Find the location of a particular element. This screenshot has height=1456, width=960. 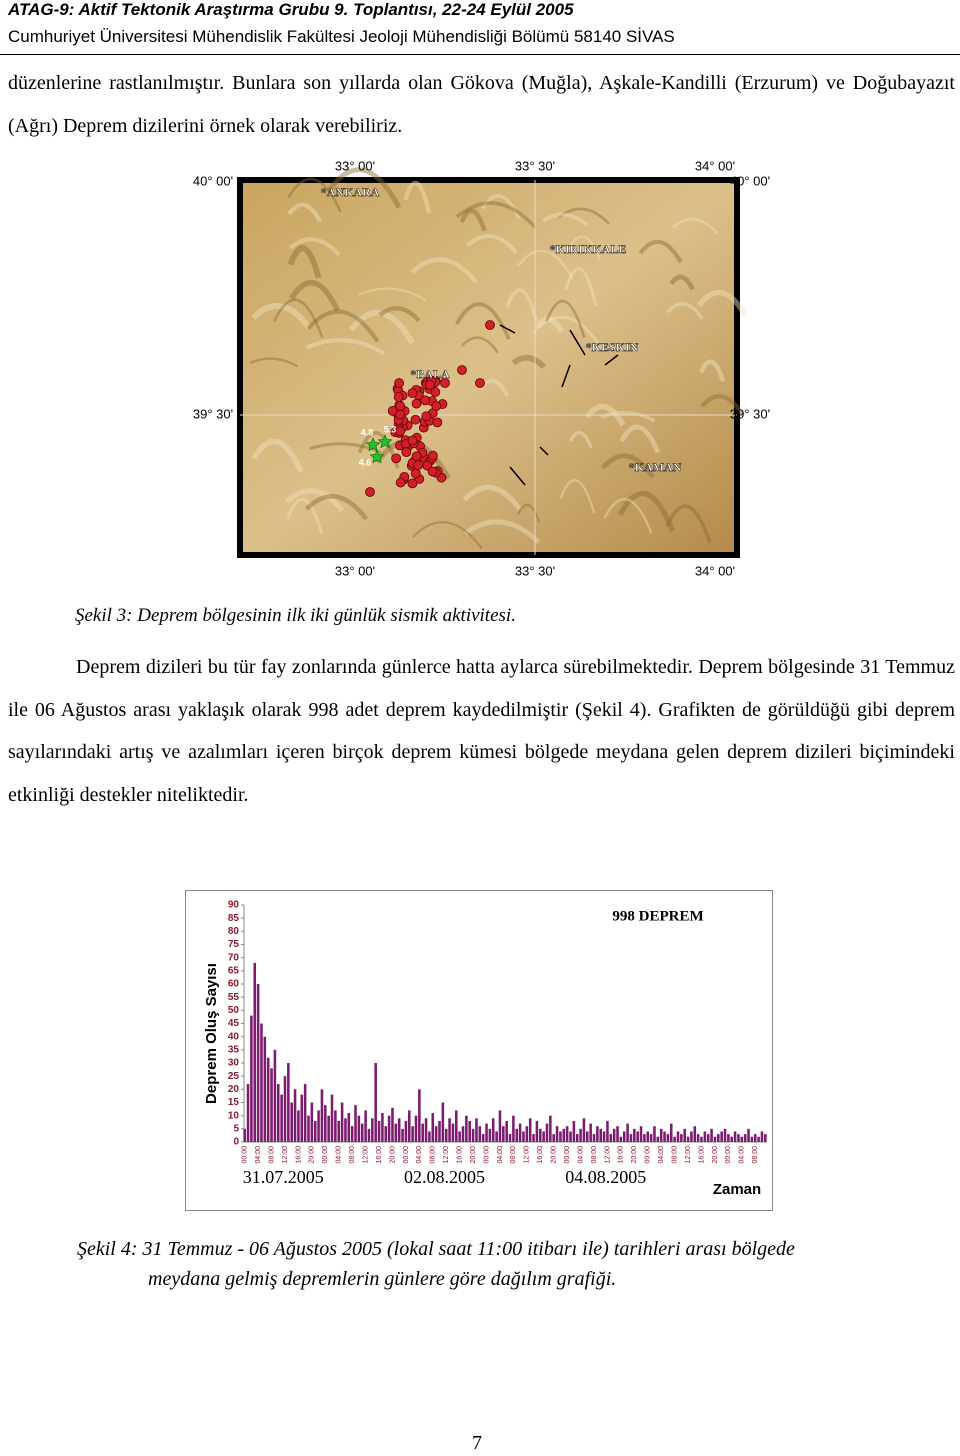

y-tick-label: 20 is located at coordinates (234, 1089).